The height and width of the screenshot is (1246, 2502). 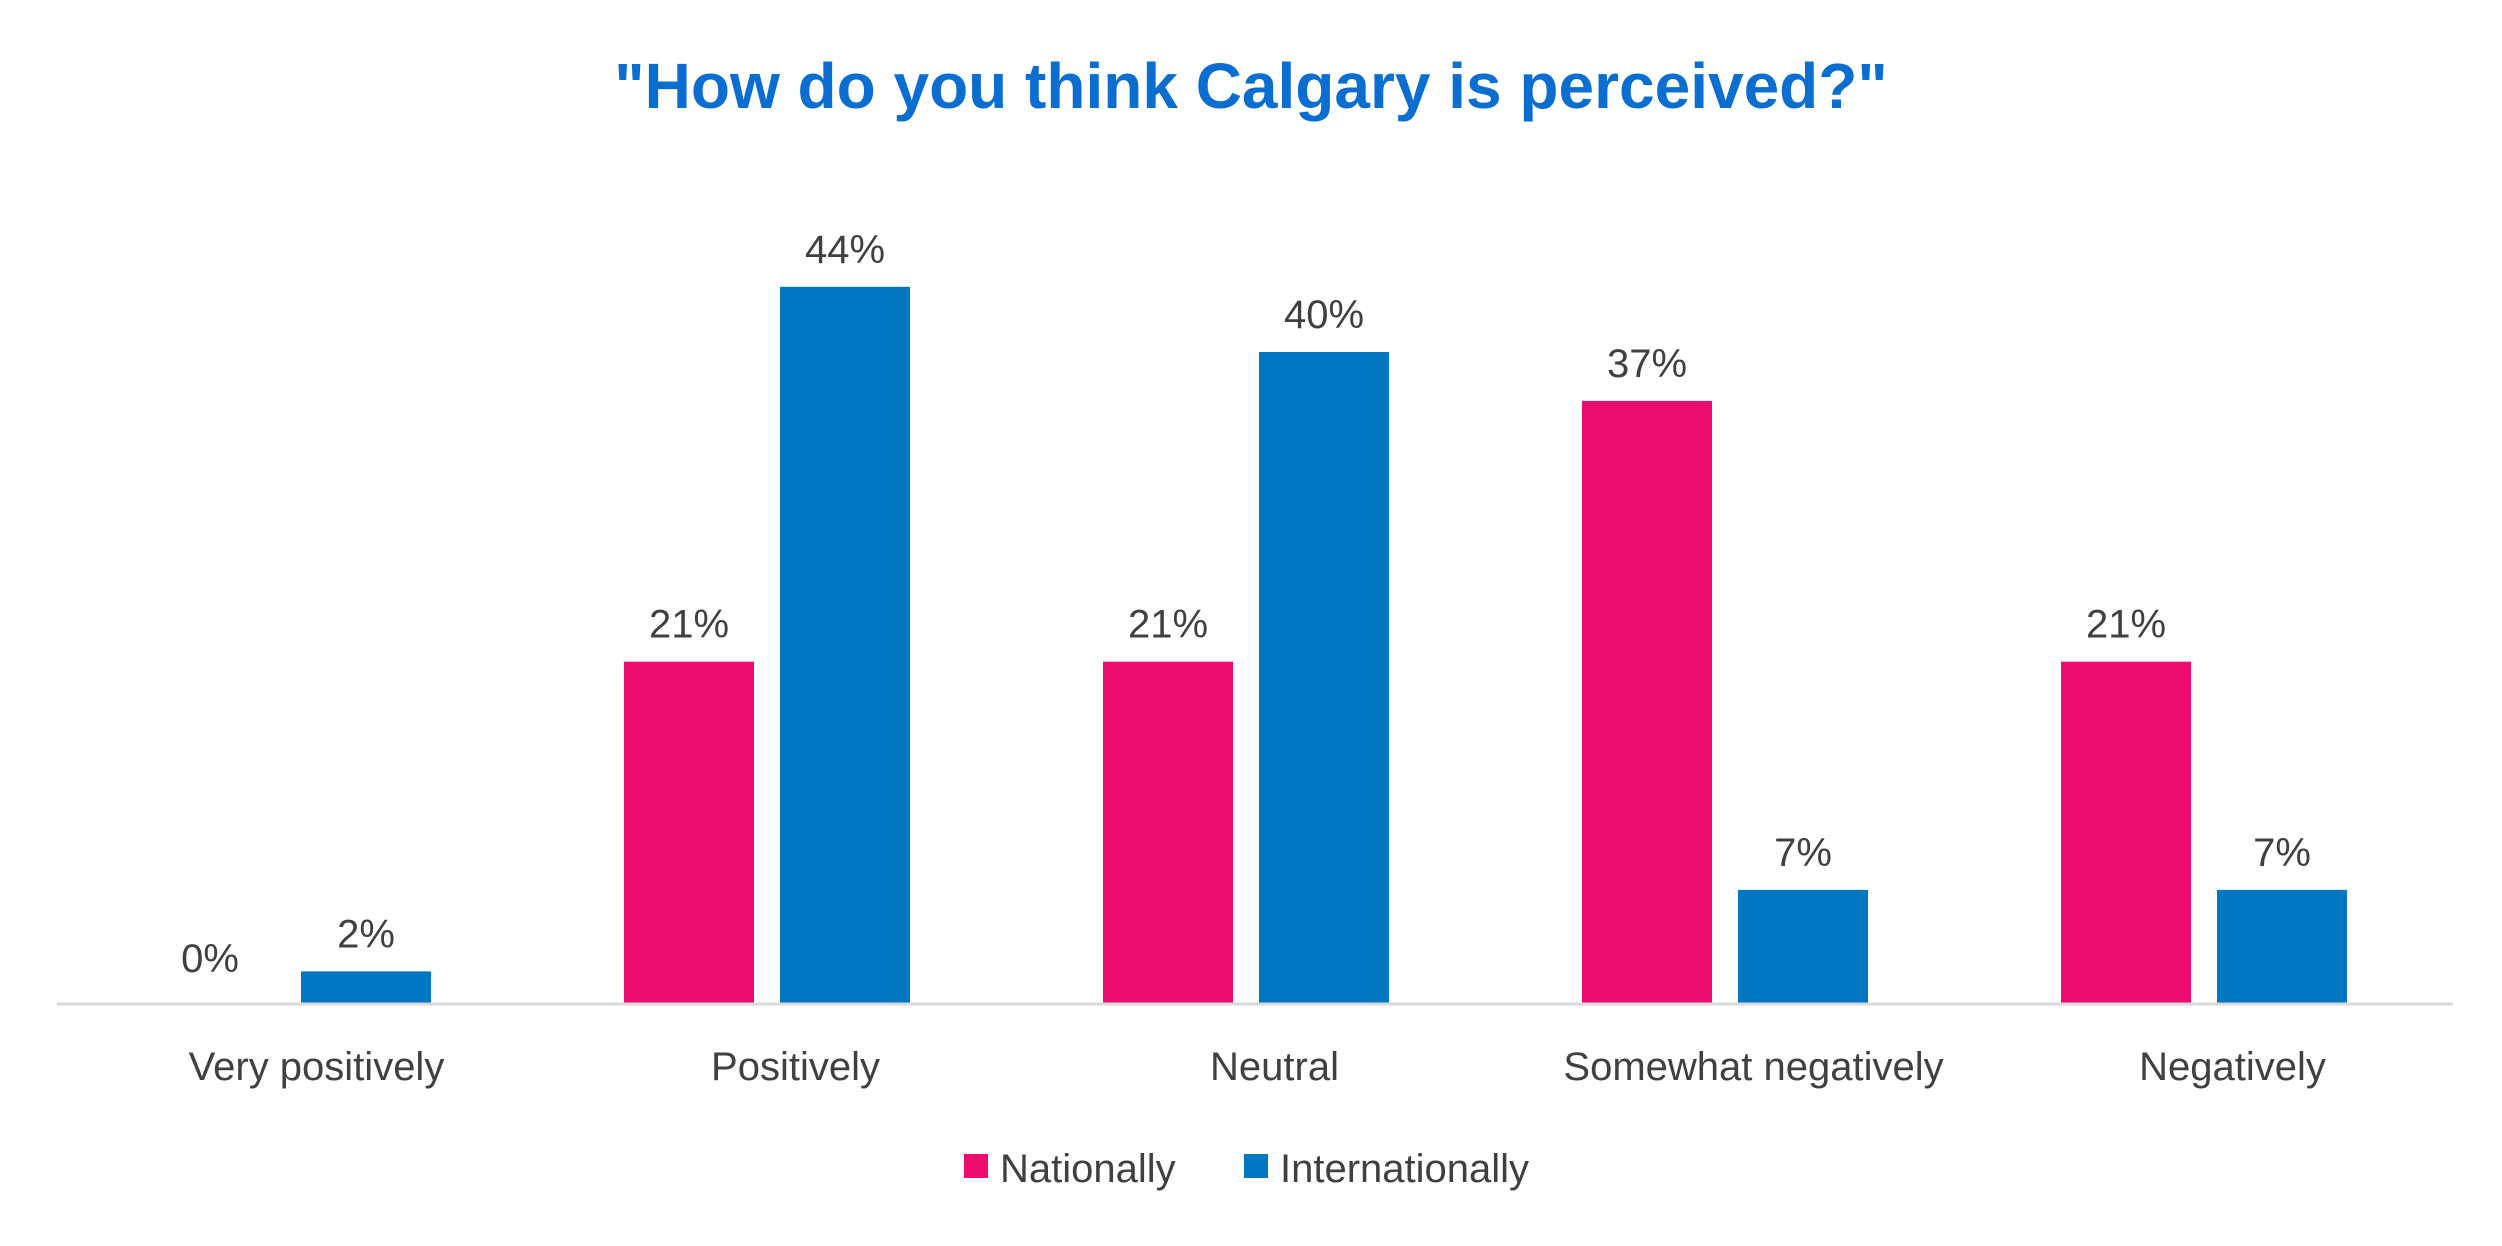 I want to click on data-label-internationally-positively: 44%, so click(x=845, y=250).